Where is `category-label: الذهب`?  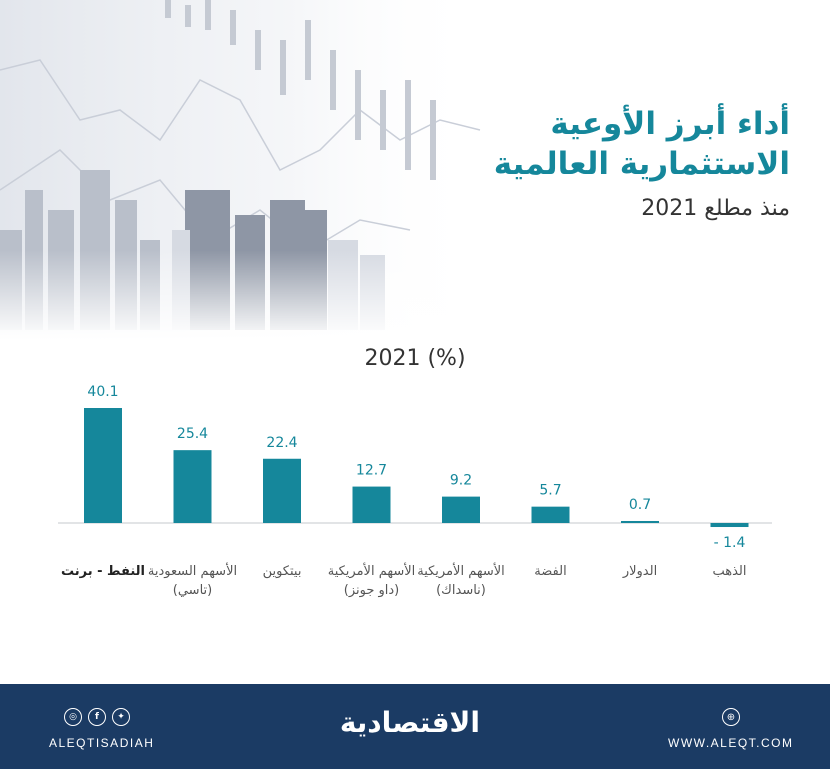
category-label: الذهب is located at coordinates (729, 571).